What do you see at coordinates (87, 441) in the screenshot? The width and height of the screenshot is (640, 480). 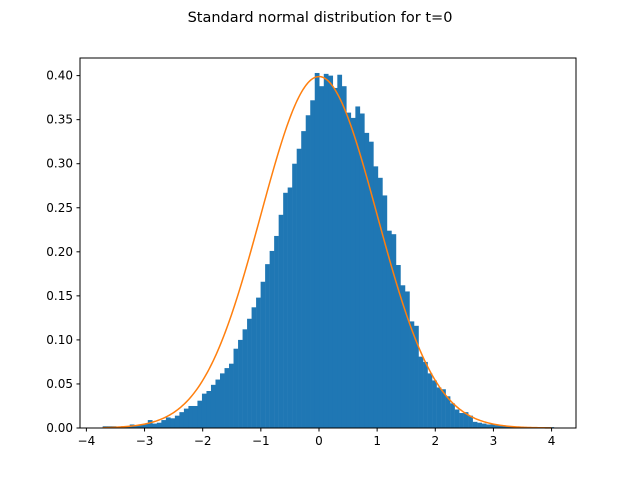 I see `x-tick-label: −4` at bounding box center [87, 441].